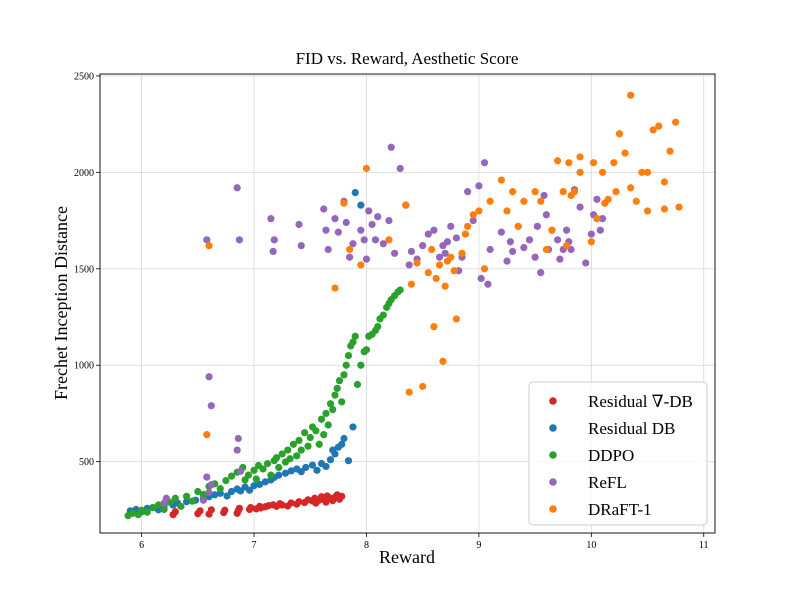 This screenshot has width=797, height=598. What do you see at coordinates (591, 545) in the screenshot?
I see `x-tick-label: 10` at bounding box center [591, 545].